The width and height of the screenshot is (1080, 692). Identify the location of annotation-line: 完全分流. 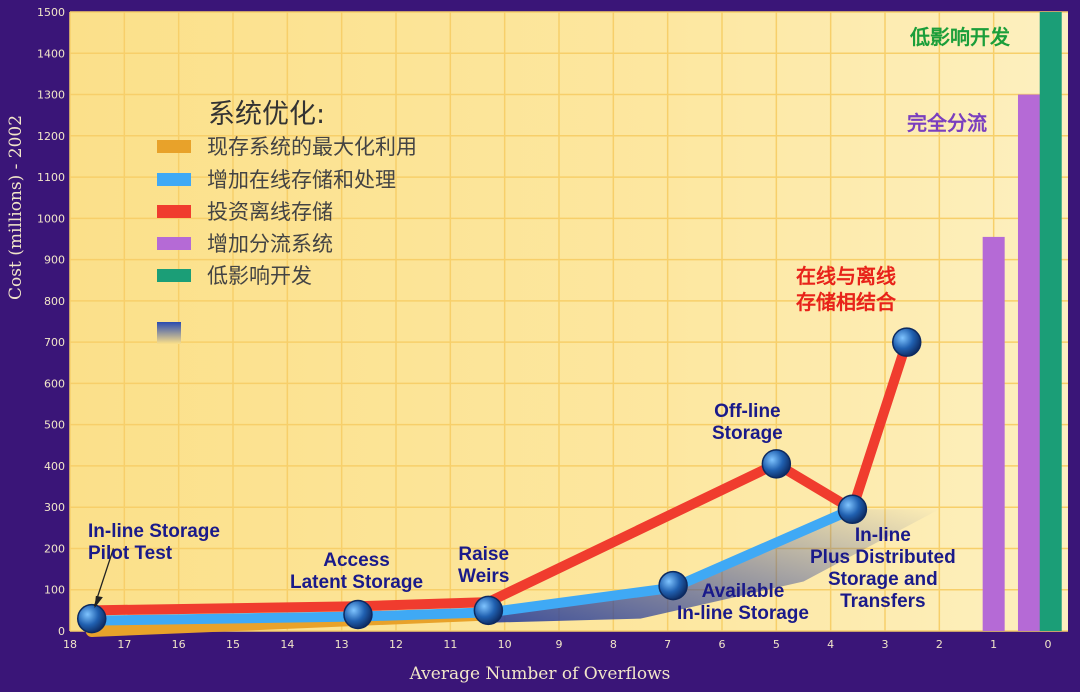
(947, 123).